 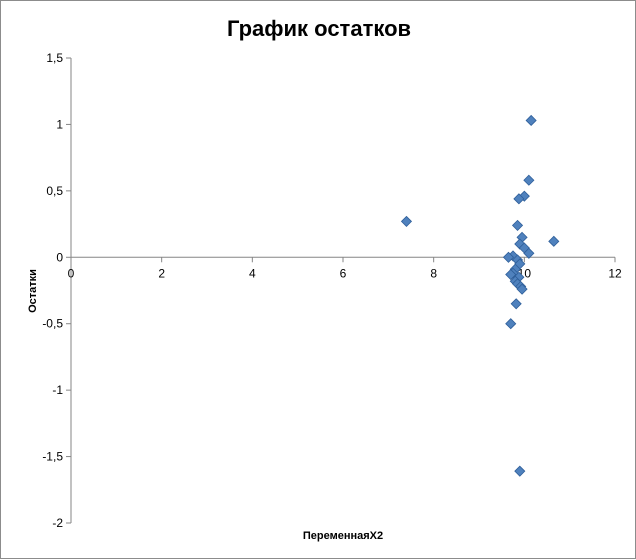 What do you see at coordinates (615, 273) in the screenshot?
I see `x-tick-label: 12` at bounding box center [615, 273].